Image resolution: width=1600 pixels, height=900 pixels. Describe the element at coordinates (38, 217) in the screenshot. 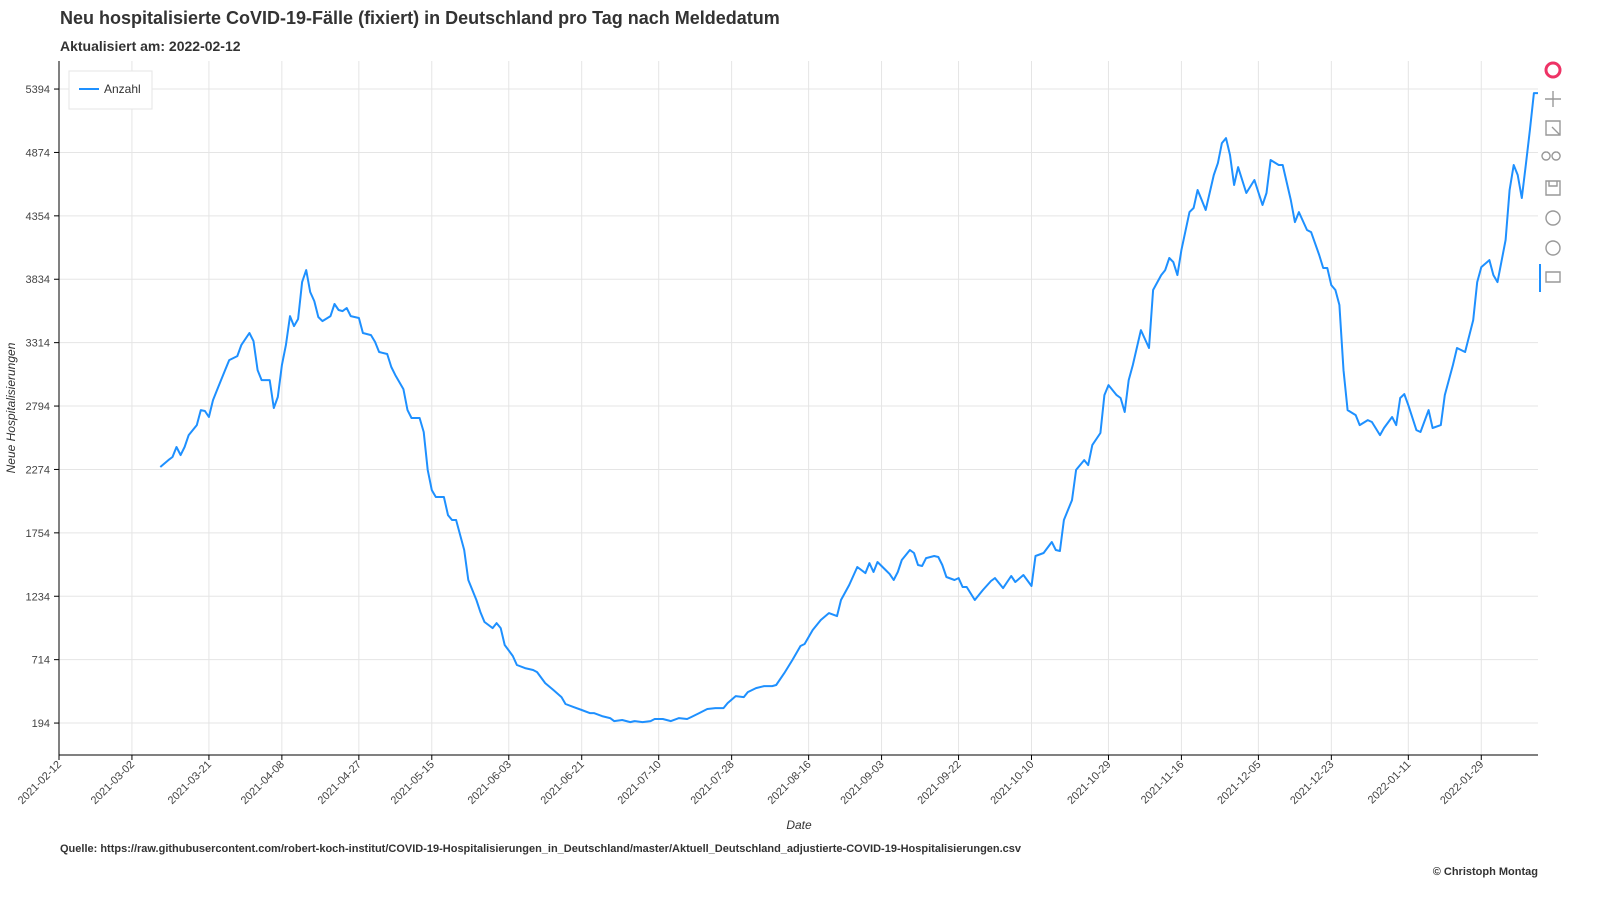

I see `y-tick-label: 4354` at that location.